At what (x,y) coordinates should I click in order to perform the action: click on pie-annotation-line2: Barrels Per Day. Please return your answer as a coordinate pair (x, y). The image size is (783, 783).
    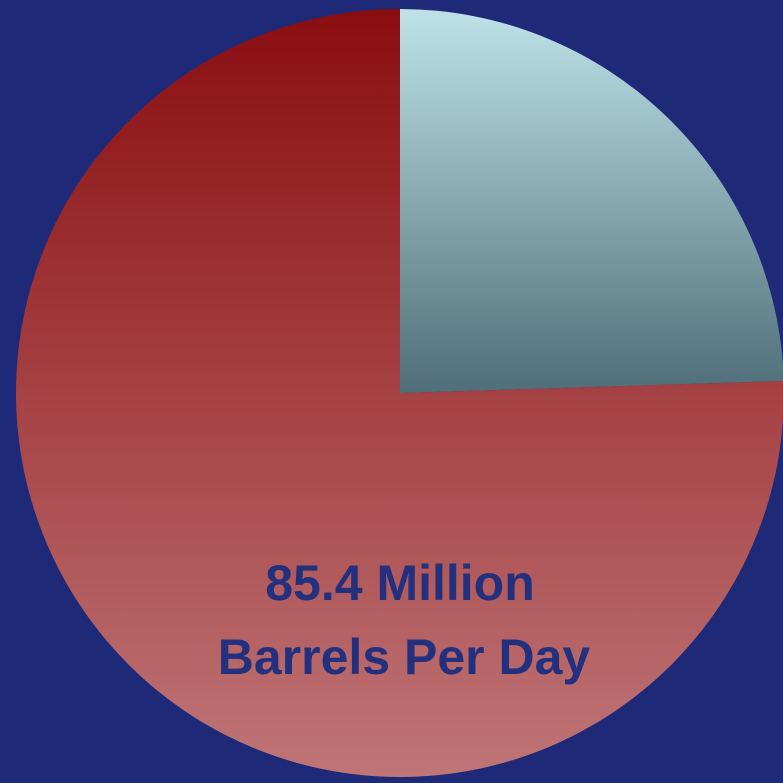
    Looking at the image, I should click on (404, 657).